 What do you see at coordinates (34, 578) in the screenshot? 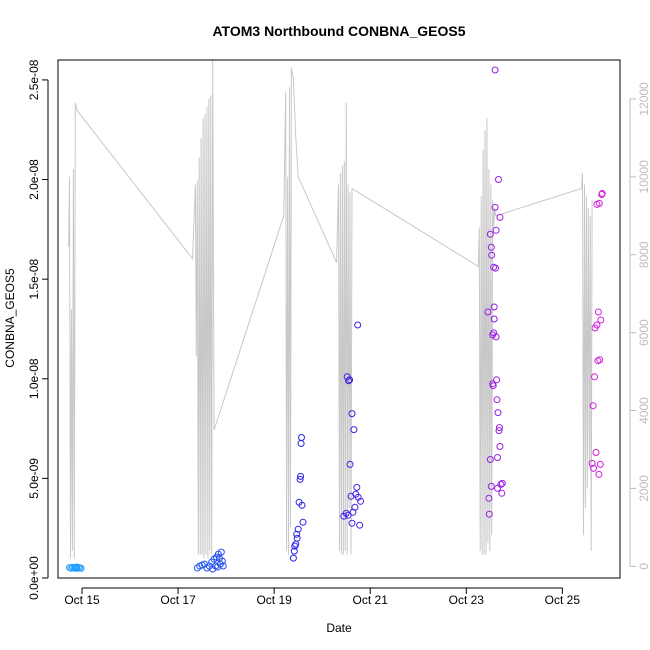
I see `y-tick-label: 0.0e+00` at bounding box center [34, 578].